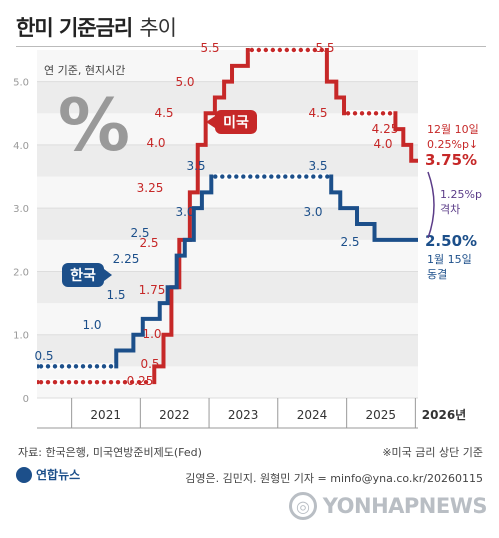 Image resolution: width=499 pixels, height=538 pixels. What do you see at coordinates (184, 82) in the screenshot?
I see `us-value-label: 5.0` at bounding box center [184, 82].